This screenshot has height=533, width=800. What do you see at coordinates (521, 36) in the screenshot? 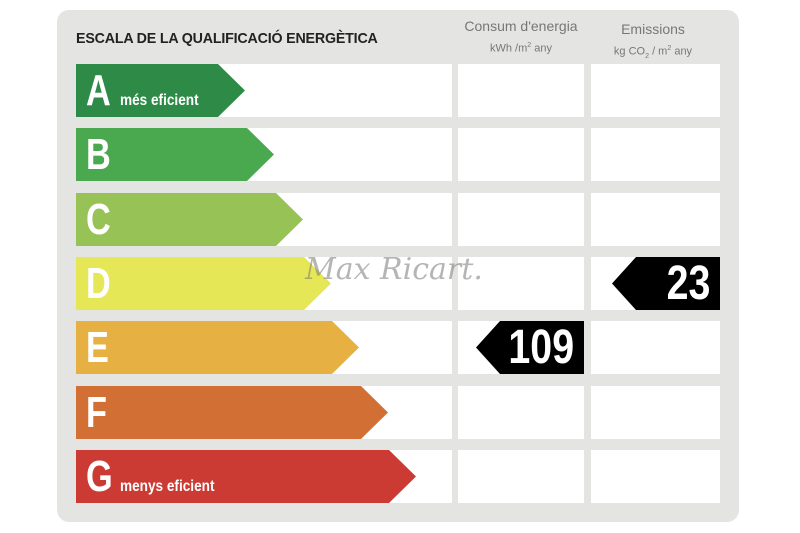
I see `energy-column-header: Consum d'energia kWh /m2 any` at bounding box center [521, 36].